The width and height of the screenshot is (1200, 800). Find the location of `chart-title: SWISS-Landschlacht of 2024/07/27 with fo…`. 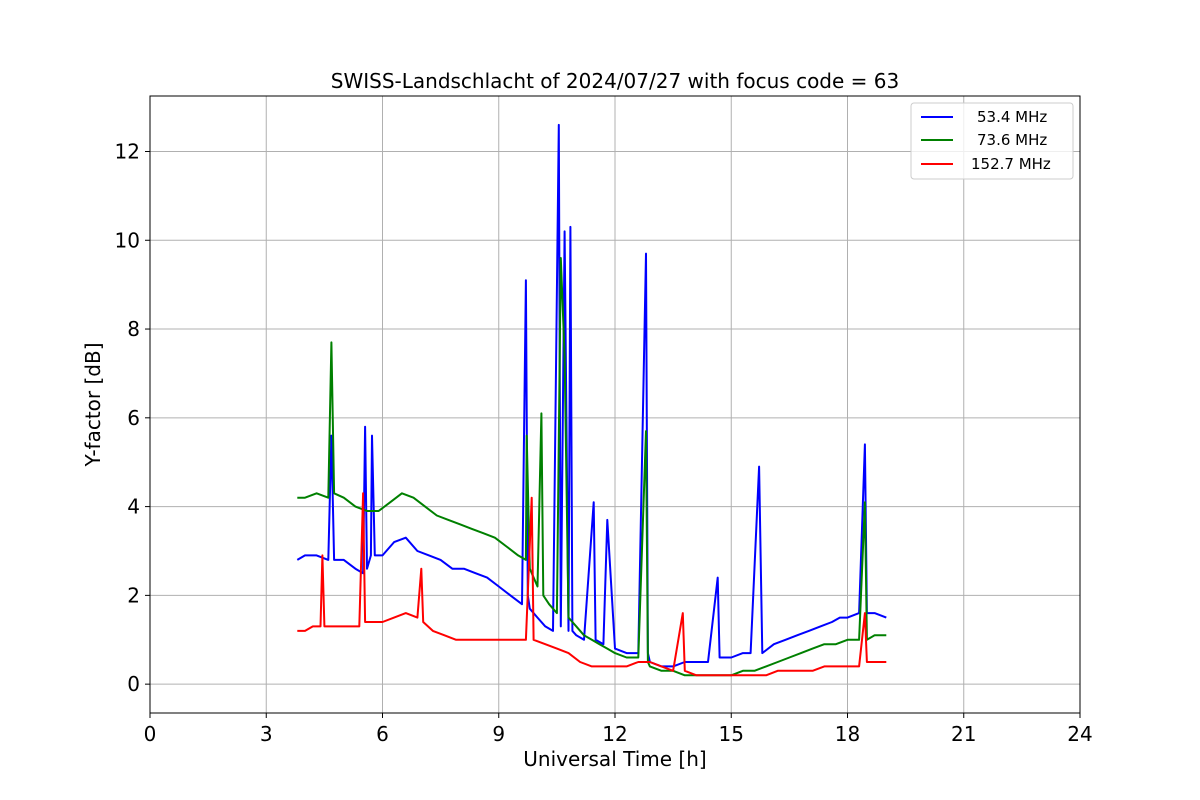

chart-title: SWISS-Landschlacht of 2024/07/27 with fo… is located at coordinates (615, 81).